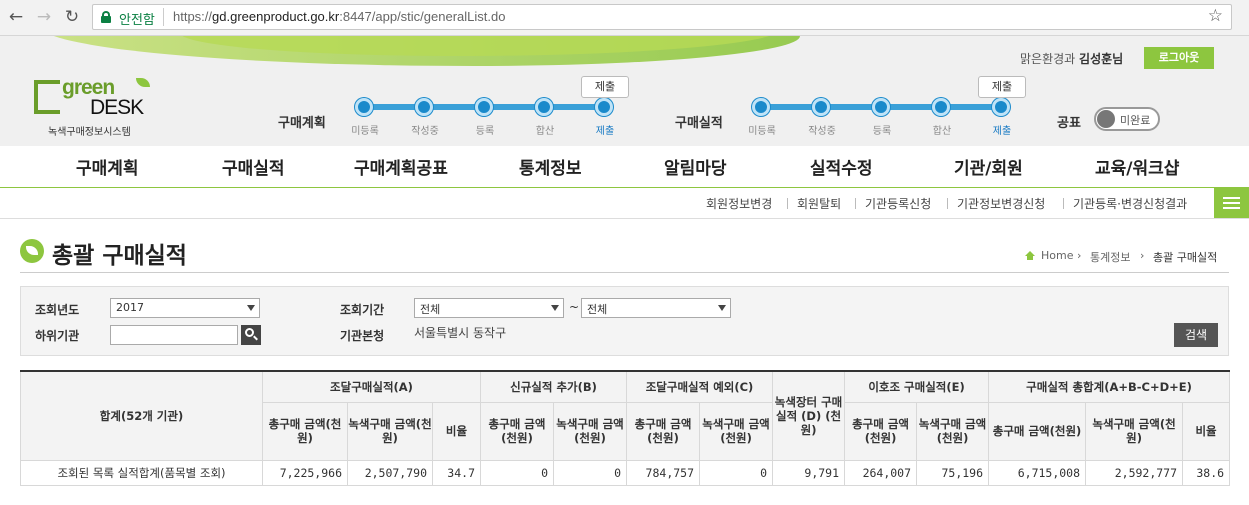  Describe the element at coordinates (32, 251) in the screenshot. I see `leaf-title-icon` at that location.